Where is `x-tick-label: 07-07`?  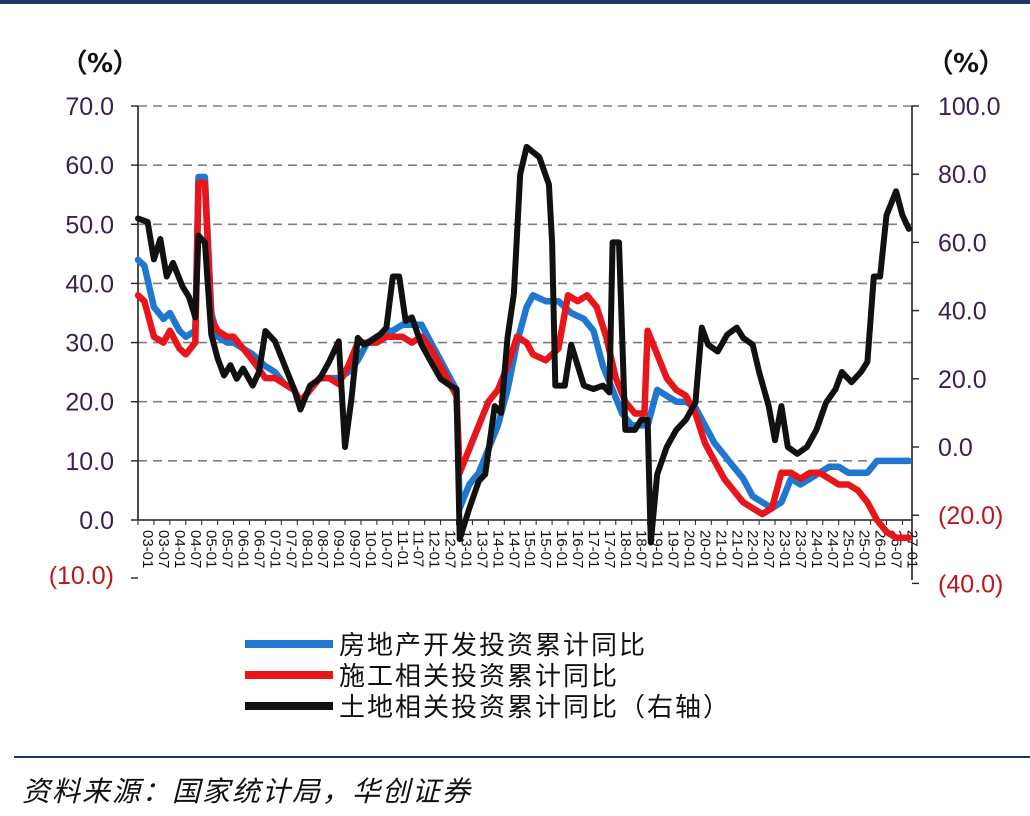 x-tick-label: 07-07 is located at coordinates (290, 549).